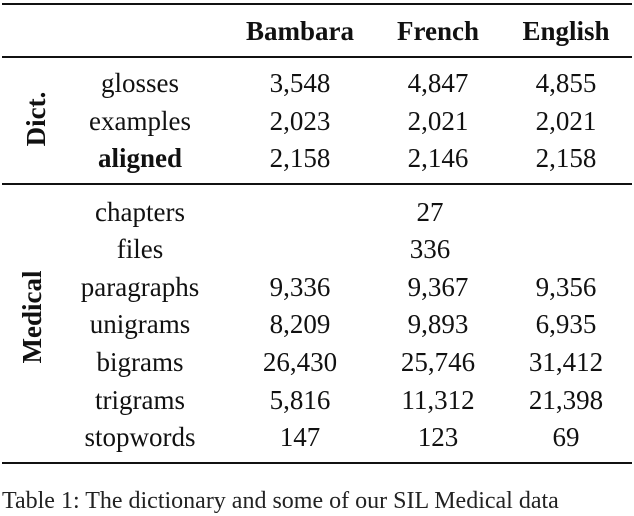 The width and height of the screenshot is (634, 516). I want to click on cell-unigrams-bambara: 8,209, so click(300, 324).